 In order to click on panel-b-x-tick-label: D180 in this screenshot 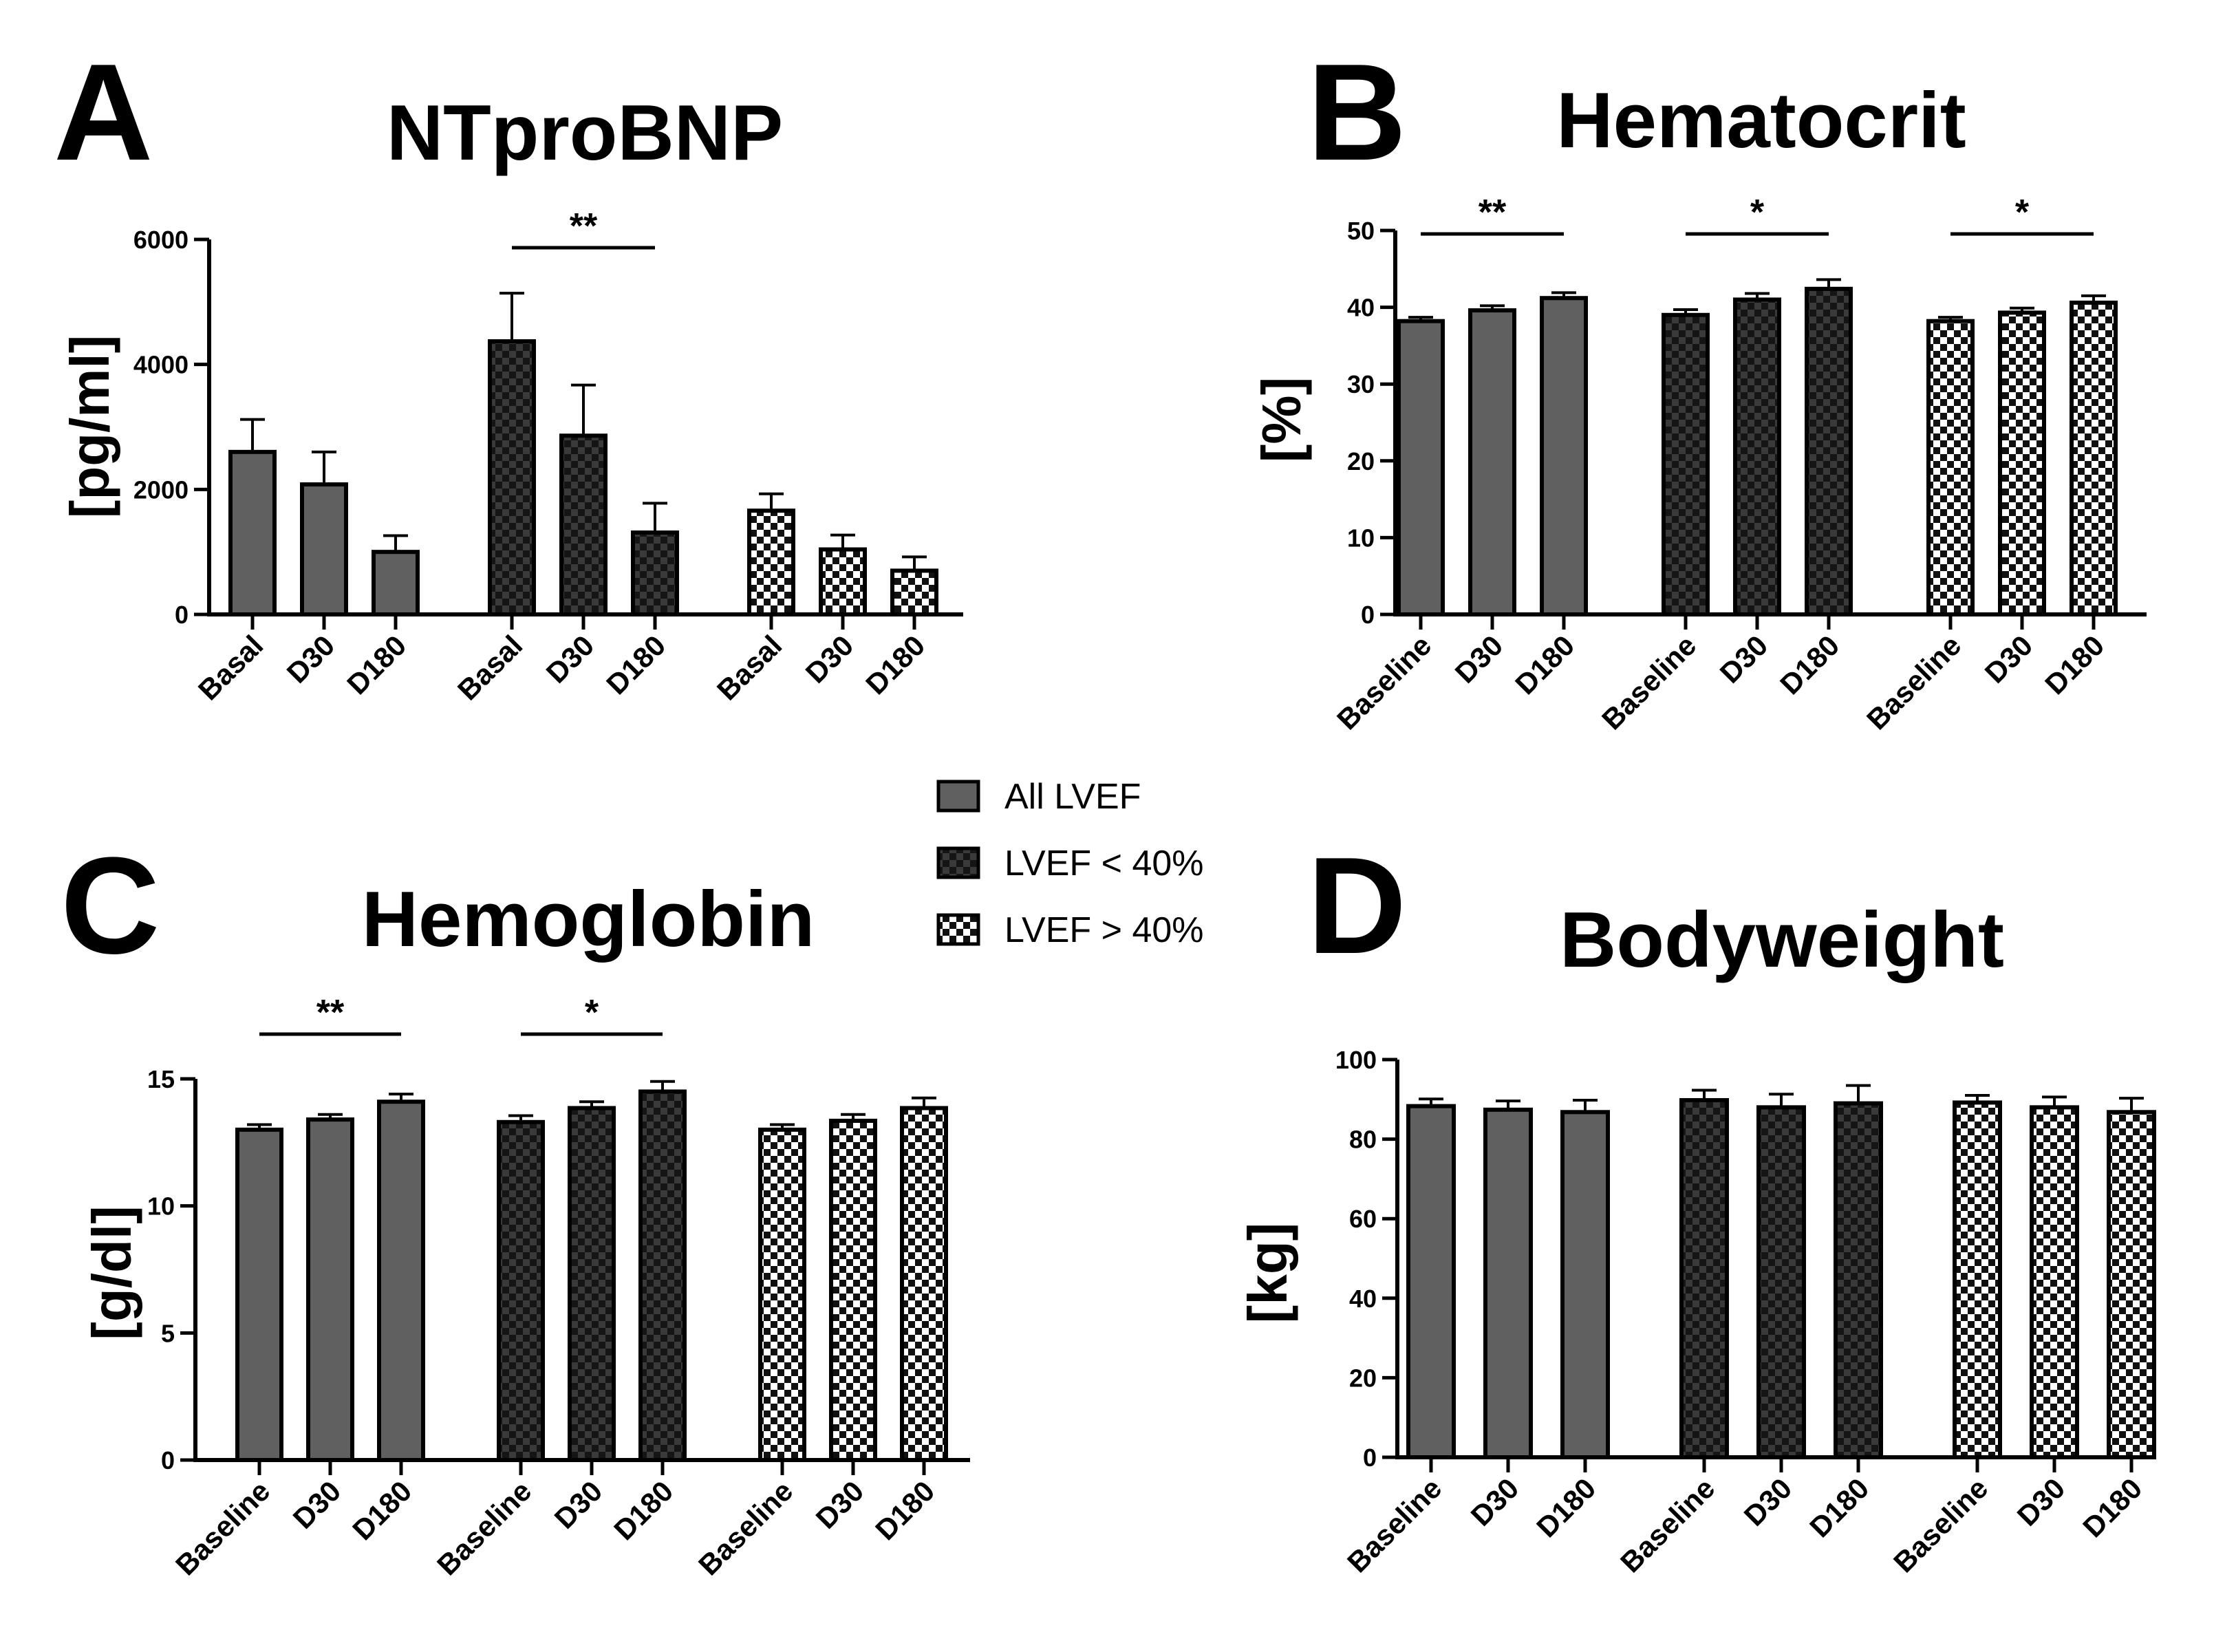, I will do `click(1544, 664)`.